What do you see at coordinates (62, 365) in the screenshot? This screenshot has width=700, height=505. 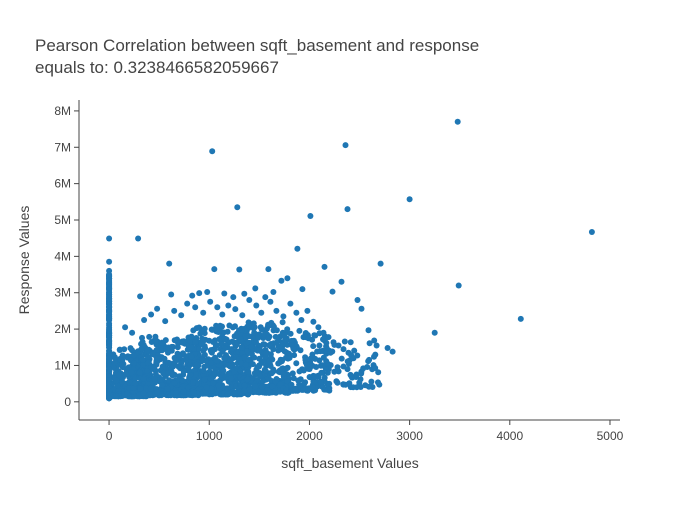 I see `y-tick-label: 1M` at bounding box center [62, 365].